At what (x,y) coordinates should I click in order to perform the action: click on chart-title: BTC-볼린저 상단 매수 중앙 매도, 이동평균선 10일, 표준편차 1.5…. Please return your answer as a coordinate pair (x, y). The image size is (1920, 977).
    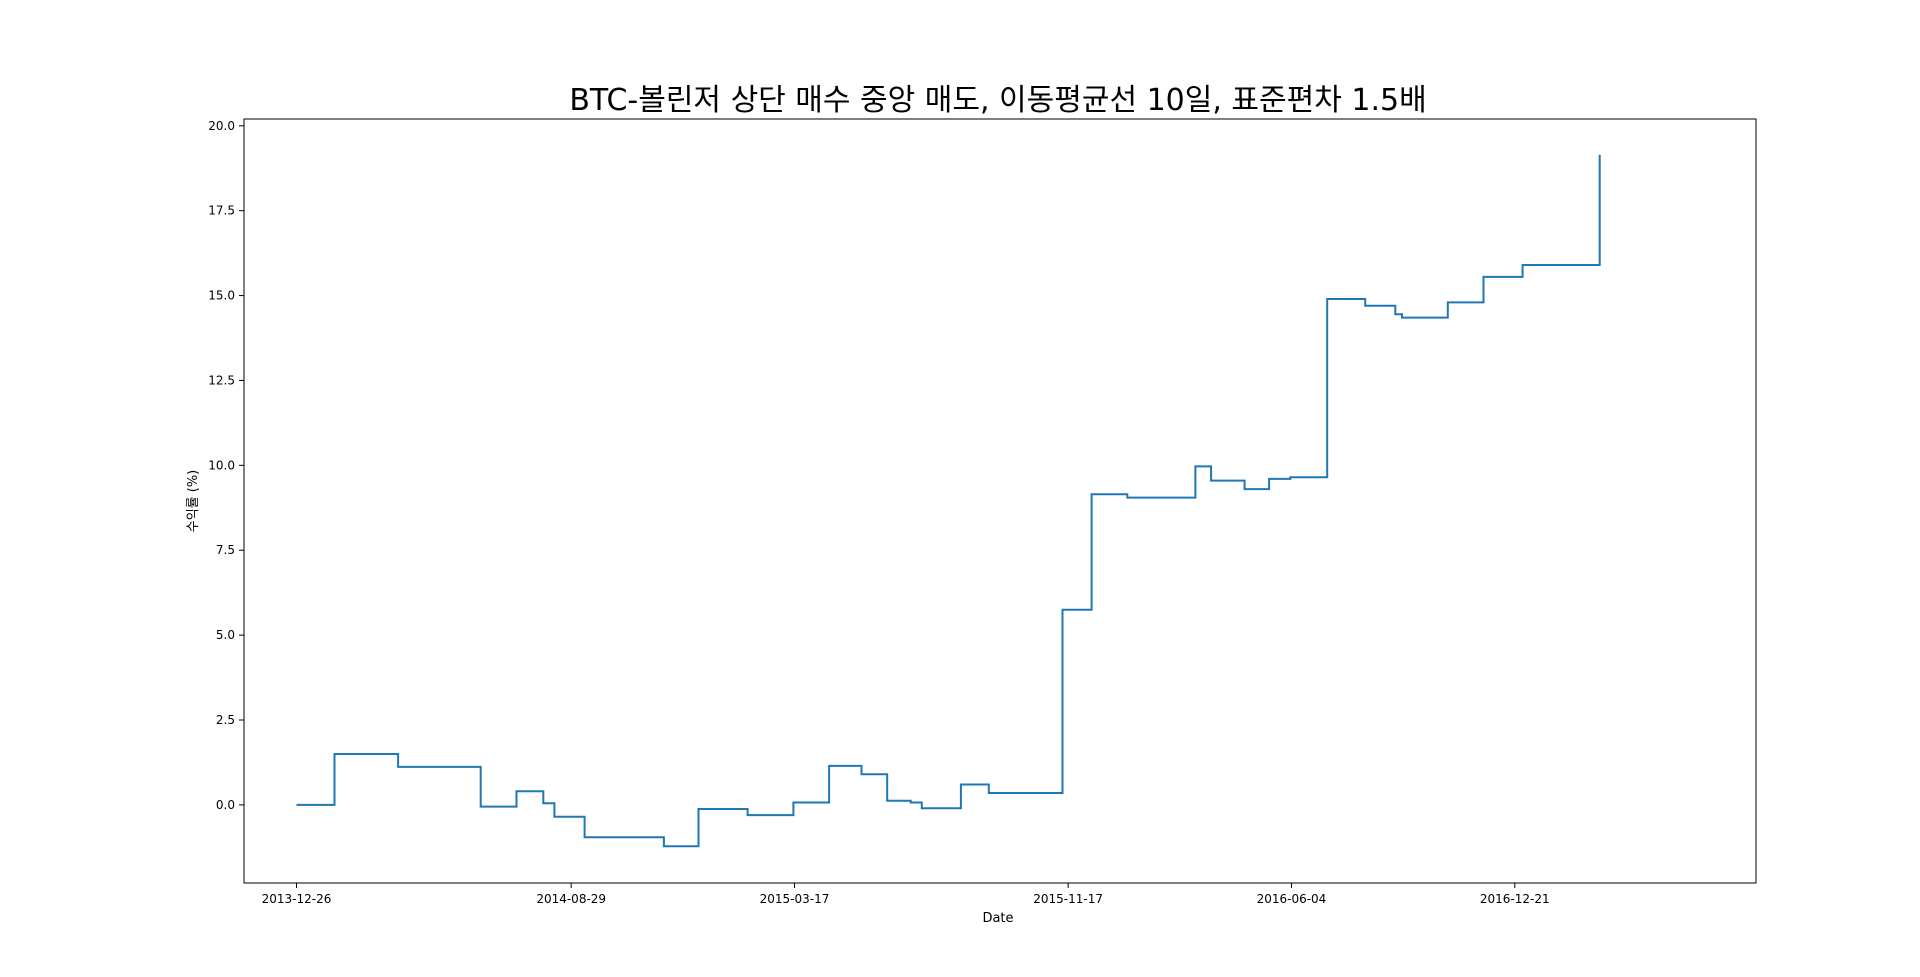
    Looking at the image, I should click on (997, 100).